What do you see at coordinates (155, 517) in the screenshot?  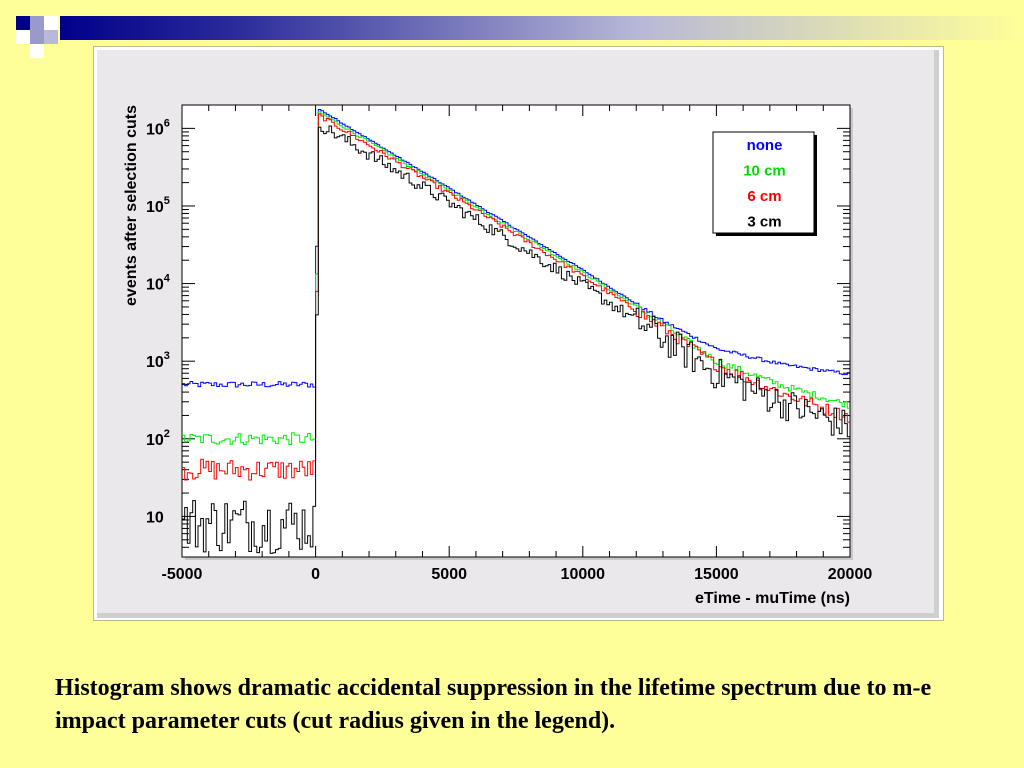 I see `y-tick-label: 10` at bounding box center [155, 517].